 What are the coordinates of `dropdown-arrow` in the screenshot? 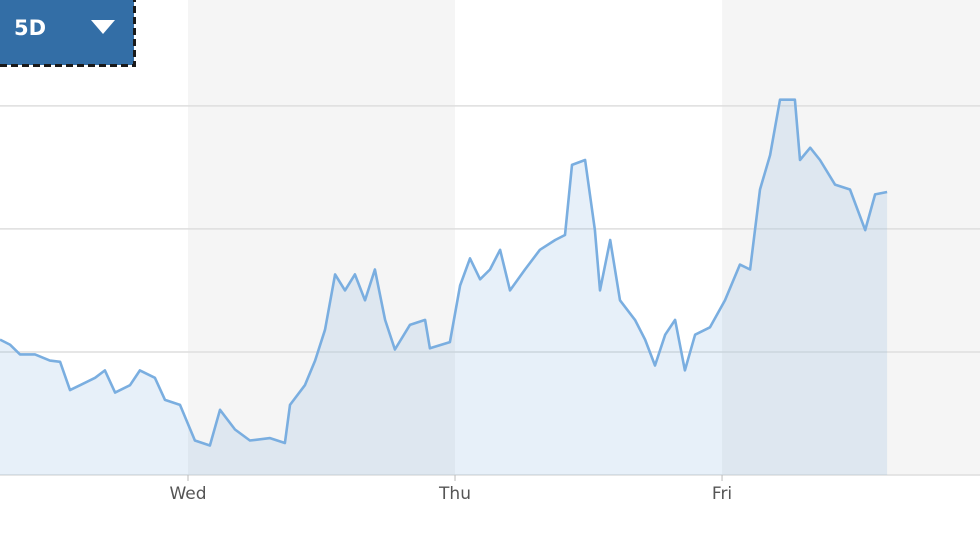 It's located at (103, 27).